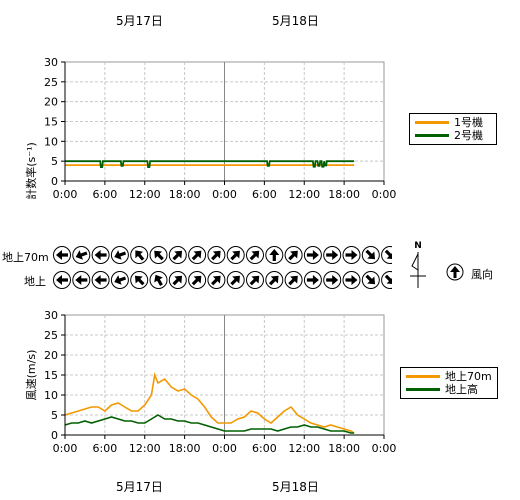 The image size is (520, 500). I want to click on north-compass-icon: N, so click(418, 264).